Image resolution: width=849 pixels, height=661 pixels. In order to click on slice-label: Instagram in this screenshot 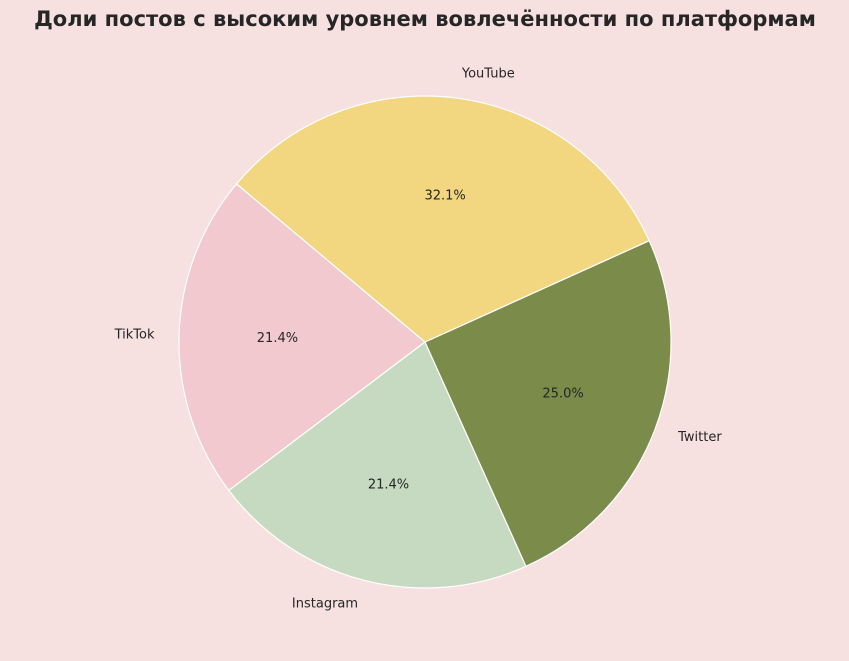, I will do `click(325, 604)`.